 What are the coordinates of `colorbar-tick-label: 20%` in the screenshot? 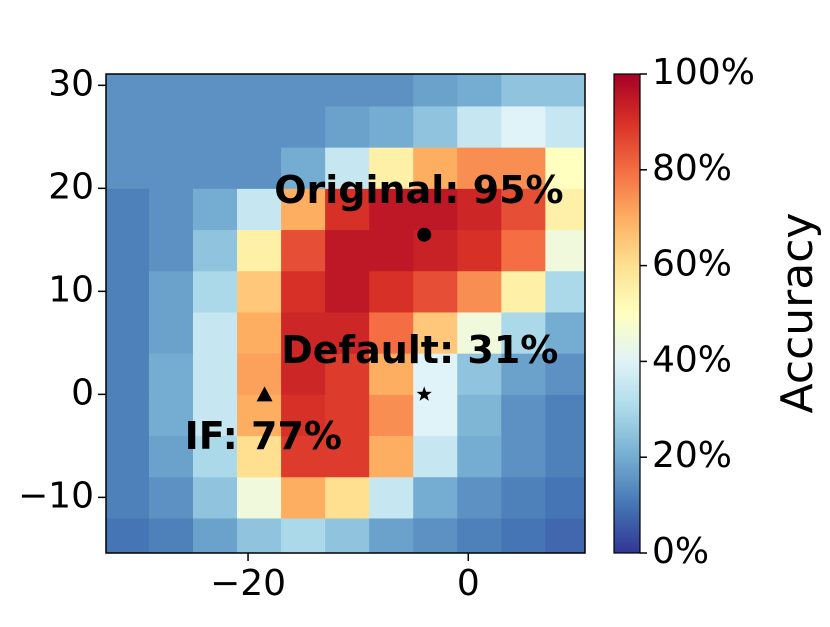 It's located at (692, 455).